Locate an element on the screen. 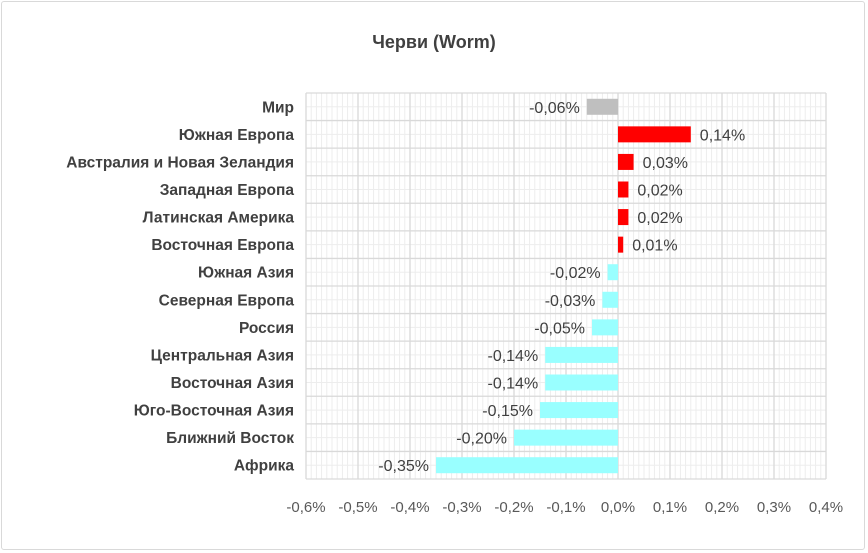  data-label: 0,01% is located at coordinates (654, 246).